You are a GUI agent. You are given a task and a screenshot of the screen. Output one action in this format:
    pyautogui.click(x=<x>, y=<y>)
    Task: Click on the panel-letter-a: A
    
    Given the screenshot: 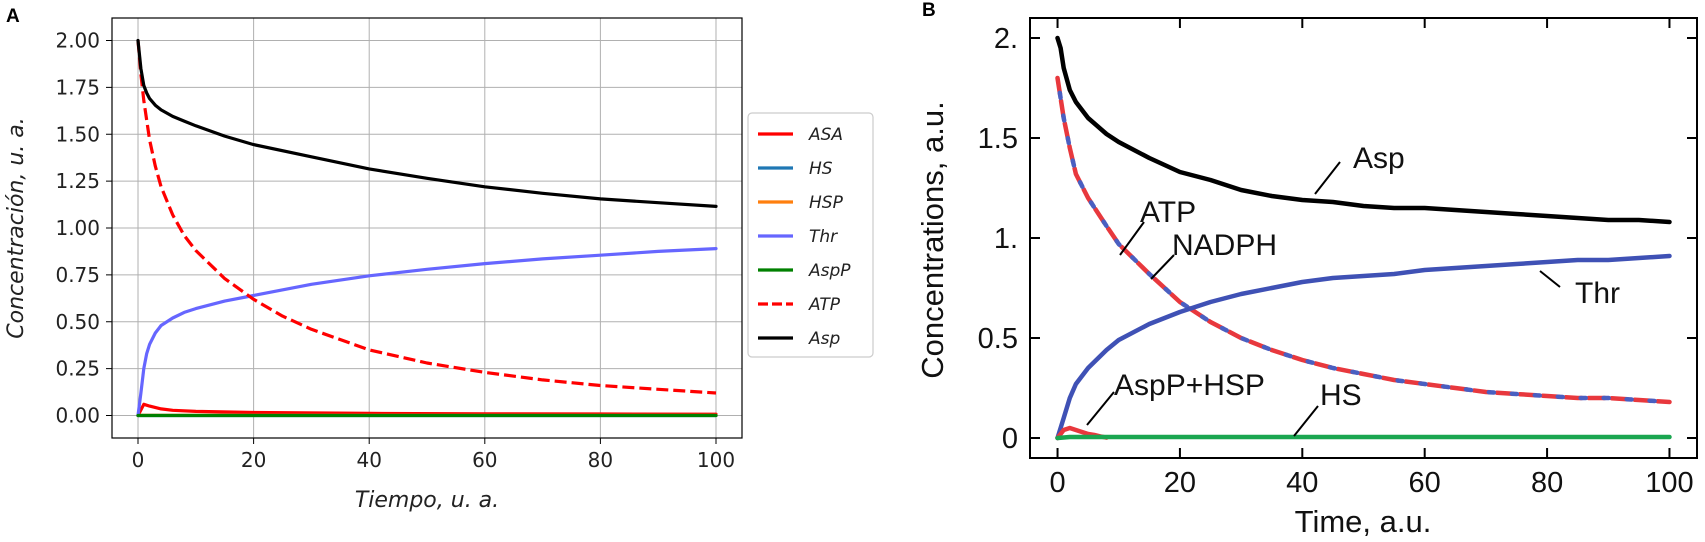 What is the action you would take?
    pyautogui.click(x=13, y=16)
    